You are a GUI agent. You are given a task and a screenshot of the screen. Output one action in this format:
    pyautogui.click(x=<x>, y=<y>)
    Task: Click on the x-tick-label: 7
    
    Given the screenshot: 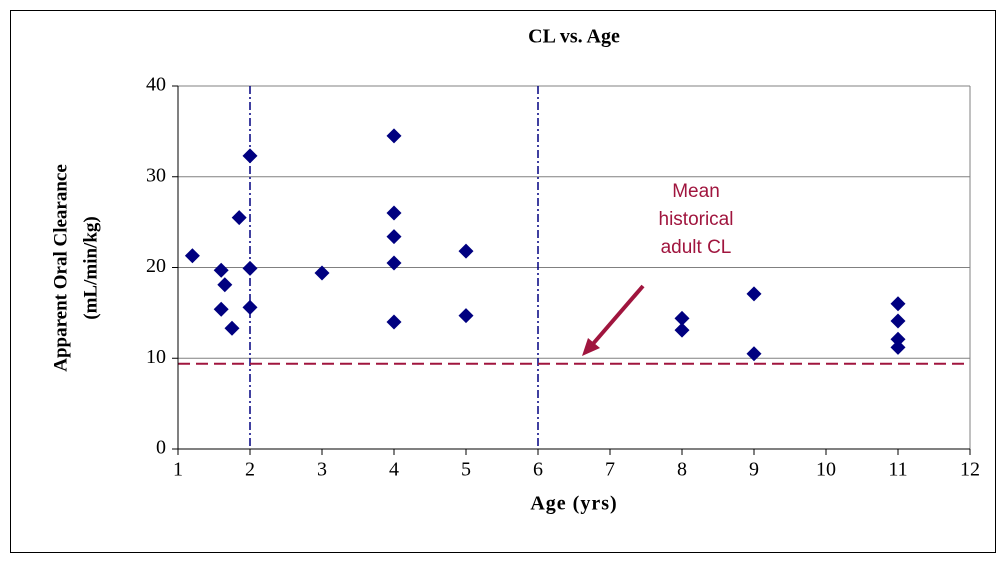 What is the action you would take?
    pyautogui.click(x=610, y=470)
    